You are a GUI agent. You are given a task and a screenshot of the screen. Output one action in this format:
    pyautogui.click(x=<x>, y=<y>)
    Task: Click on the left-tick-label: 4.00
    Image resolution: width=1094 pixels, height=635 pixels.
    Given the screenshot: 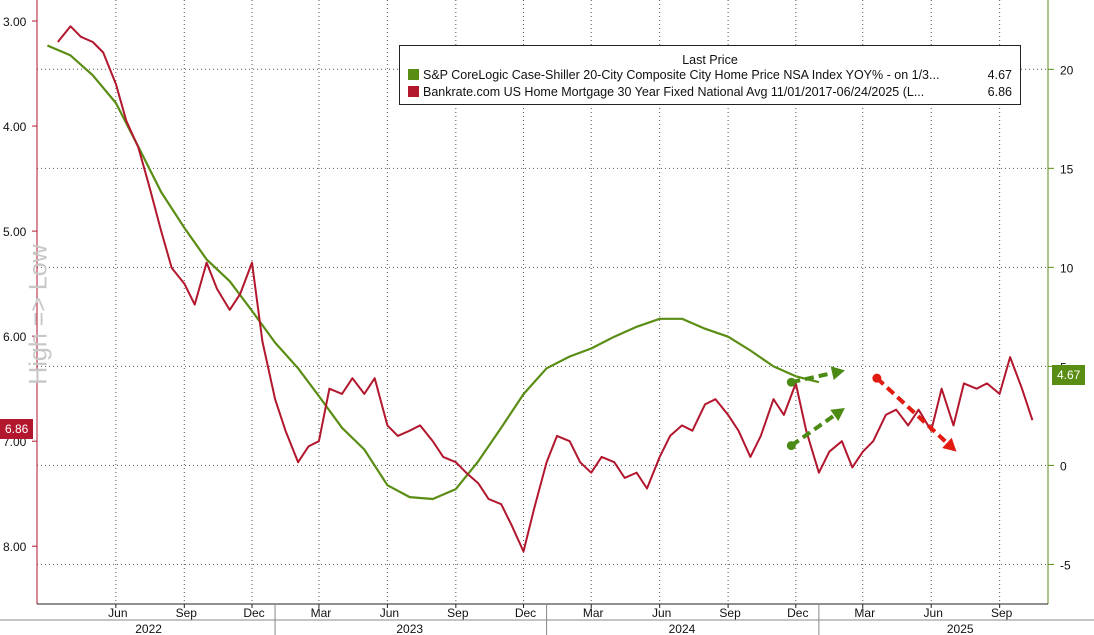 What is the action you would take?
    pyautogui.click(x=15, y=127)
    